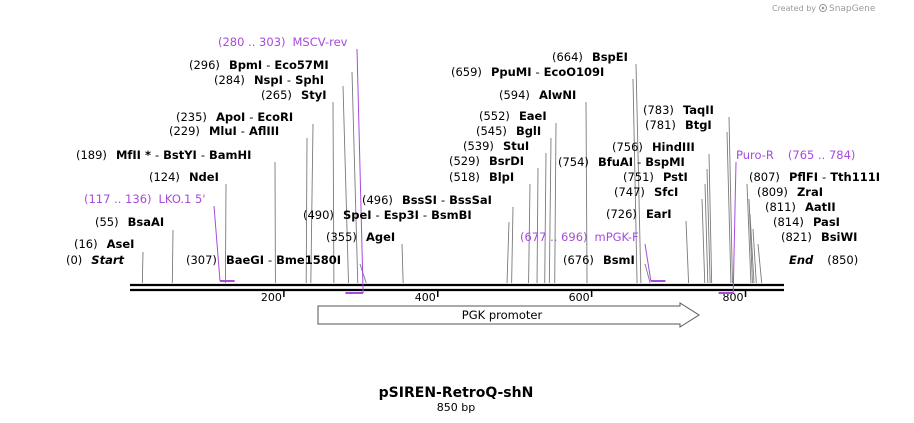 The image size is (914, 423). I want to click on site-bsrdi-connector, so click(537, 225).